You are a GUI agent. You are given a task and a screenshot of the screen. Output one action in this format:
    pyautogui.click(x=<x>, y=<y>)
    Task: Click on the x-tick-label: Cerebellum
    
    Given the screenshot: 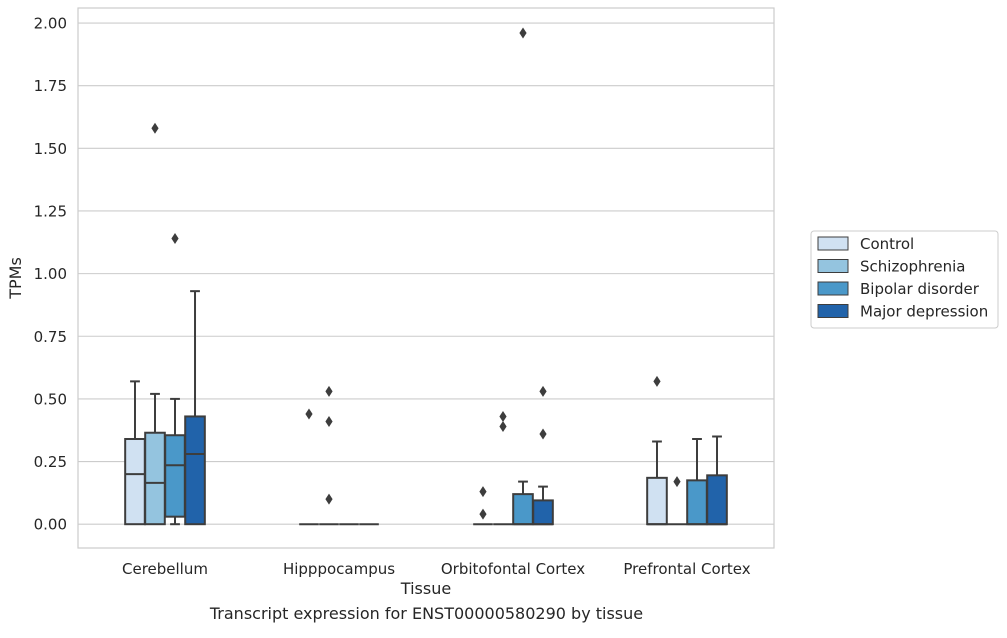 What is the action you would take?
    pyautogui.click(x=165, y=569)
    